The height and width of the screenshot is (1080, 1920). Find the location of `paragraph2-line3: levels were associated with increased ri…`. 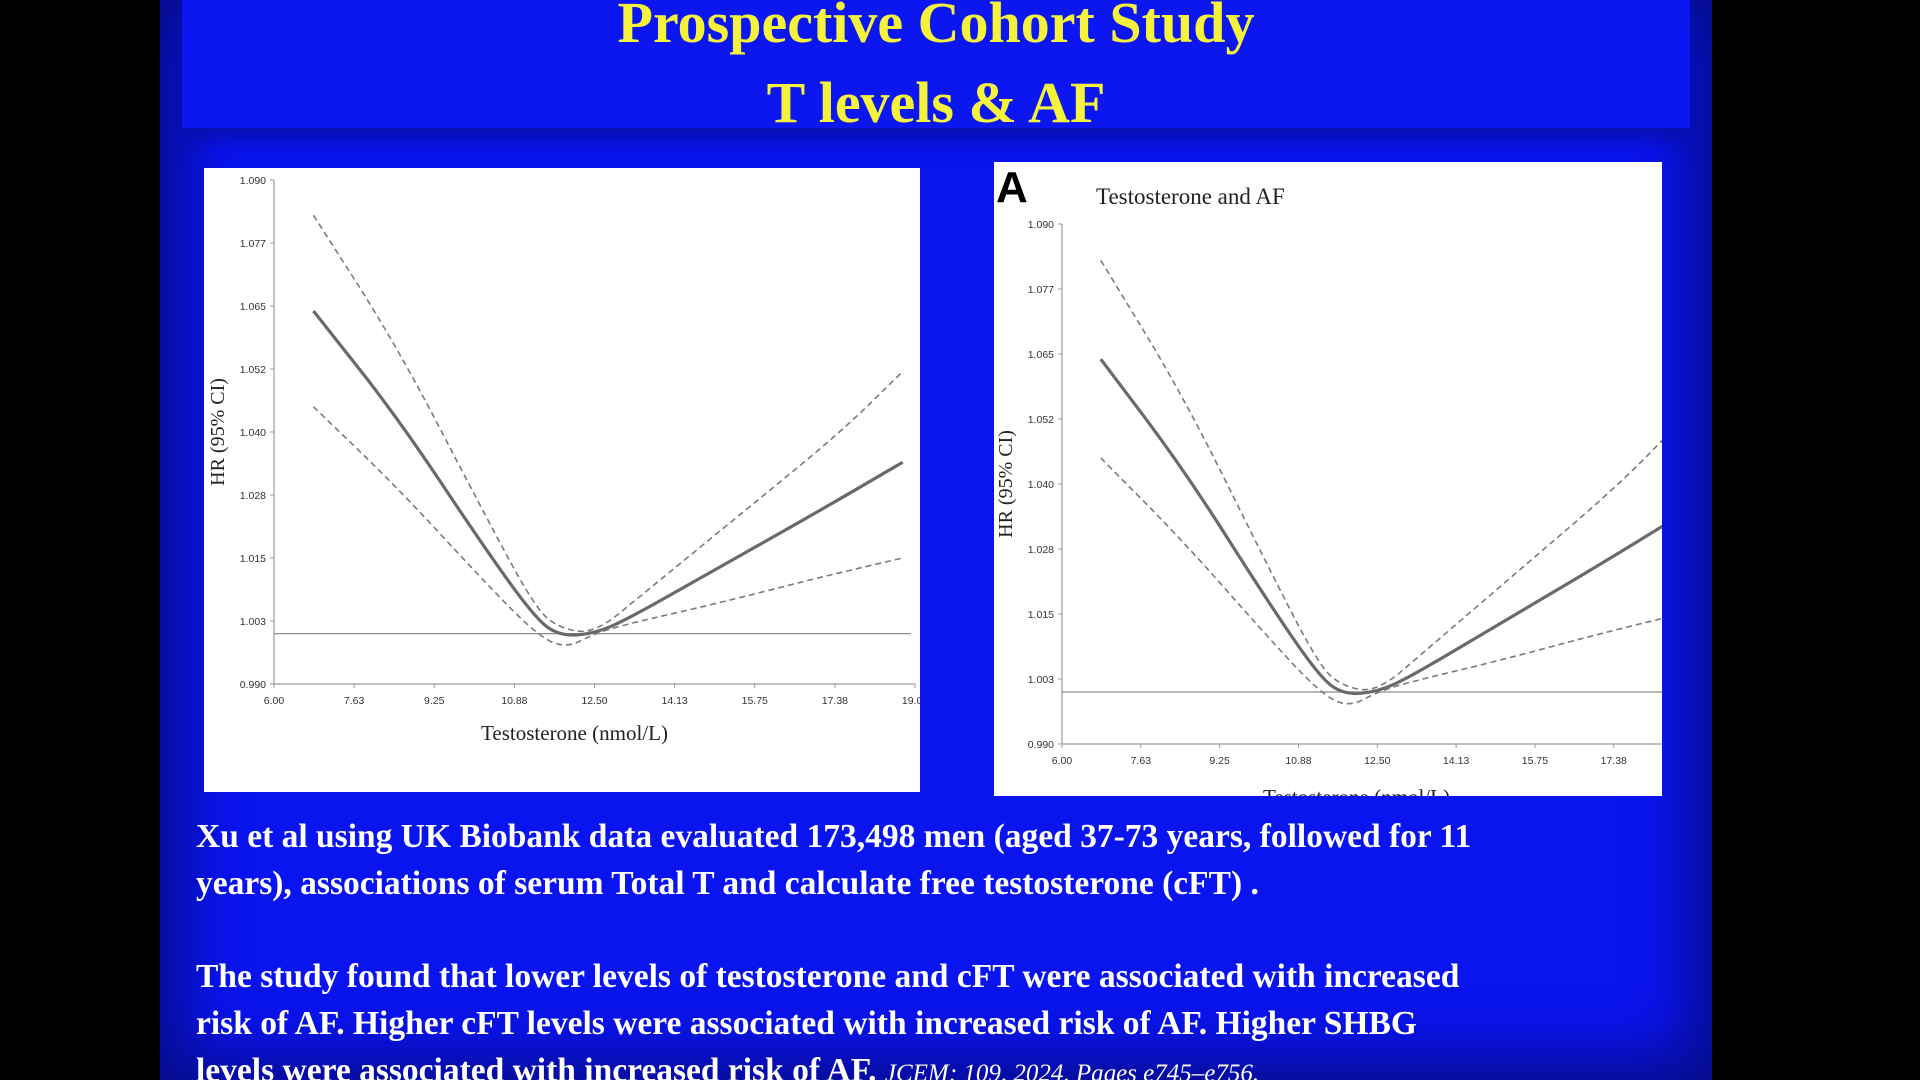

paragraph2-line3: levels were associated with increased ri… is located at coordinates (946, 1063).